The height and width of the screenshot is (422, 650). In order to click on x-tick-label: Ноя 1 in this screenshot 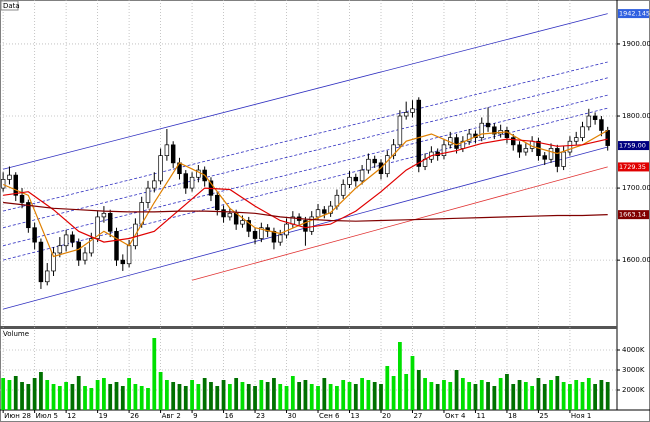, I will do `click(581, 416)`.